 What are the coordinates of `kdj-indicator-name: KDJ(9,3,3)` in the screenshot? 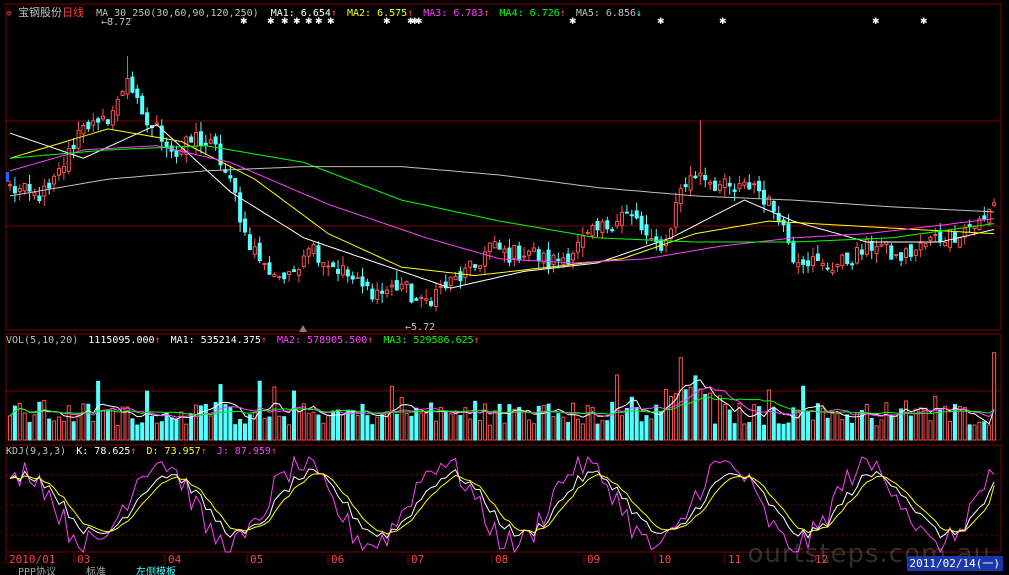 It's located at (36, 451).